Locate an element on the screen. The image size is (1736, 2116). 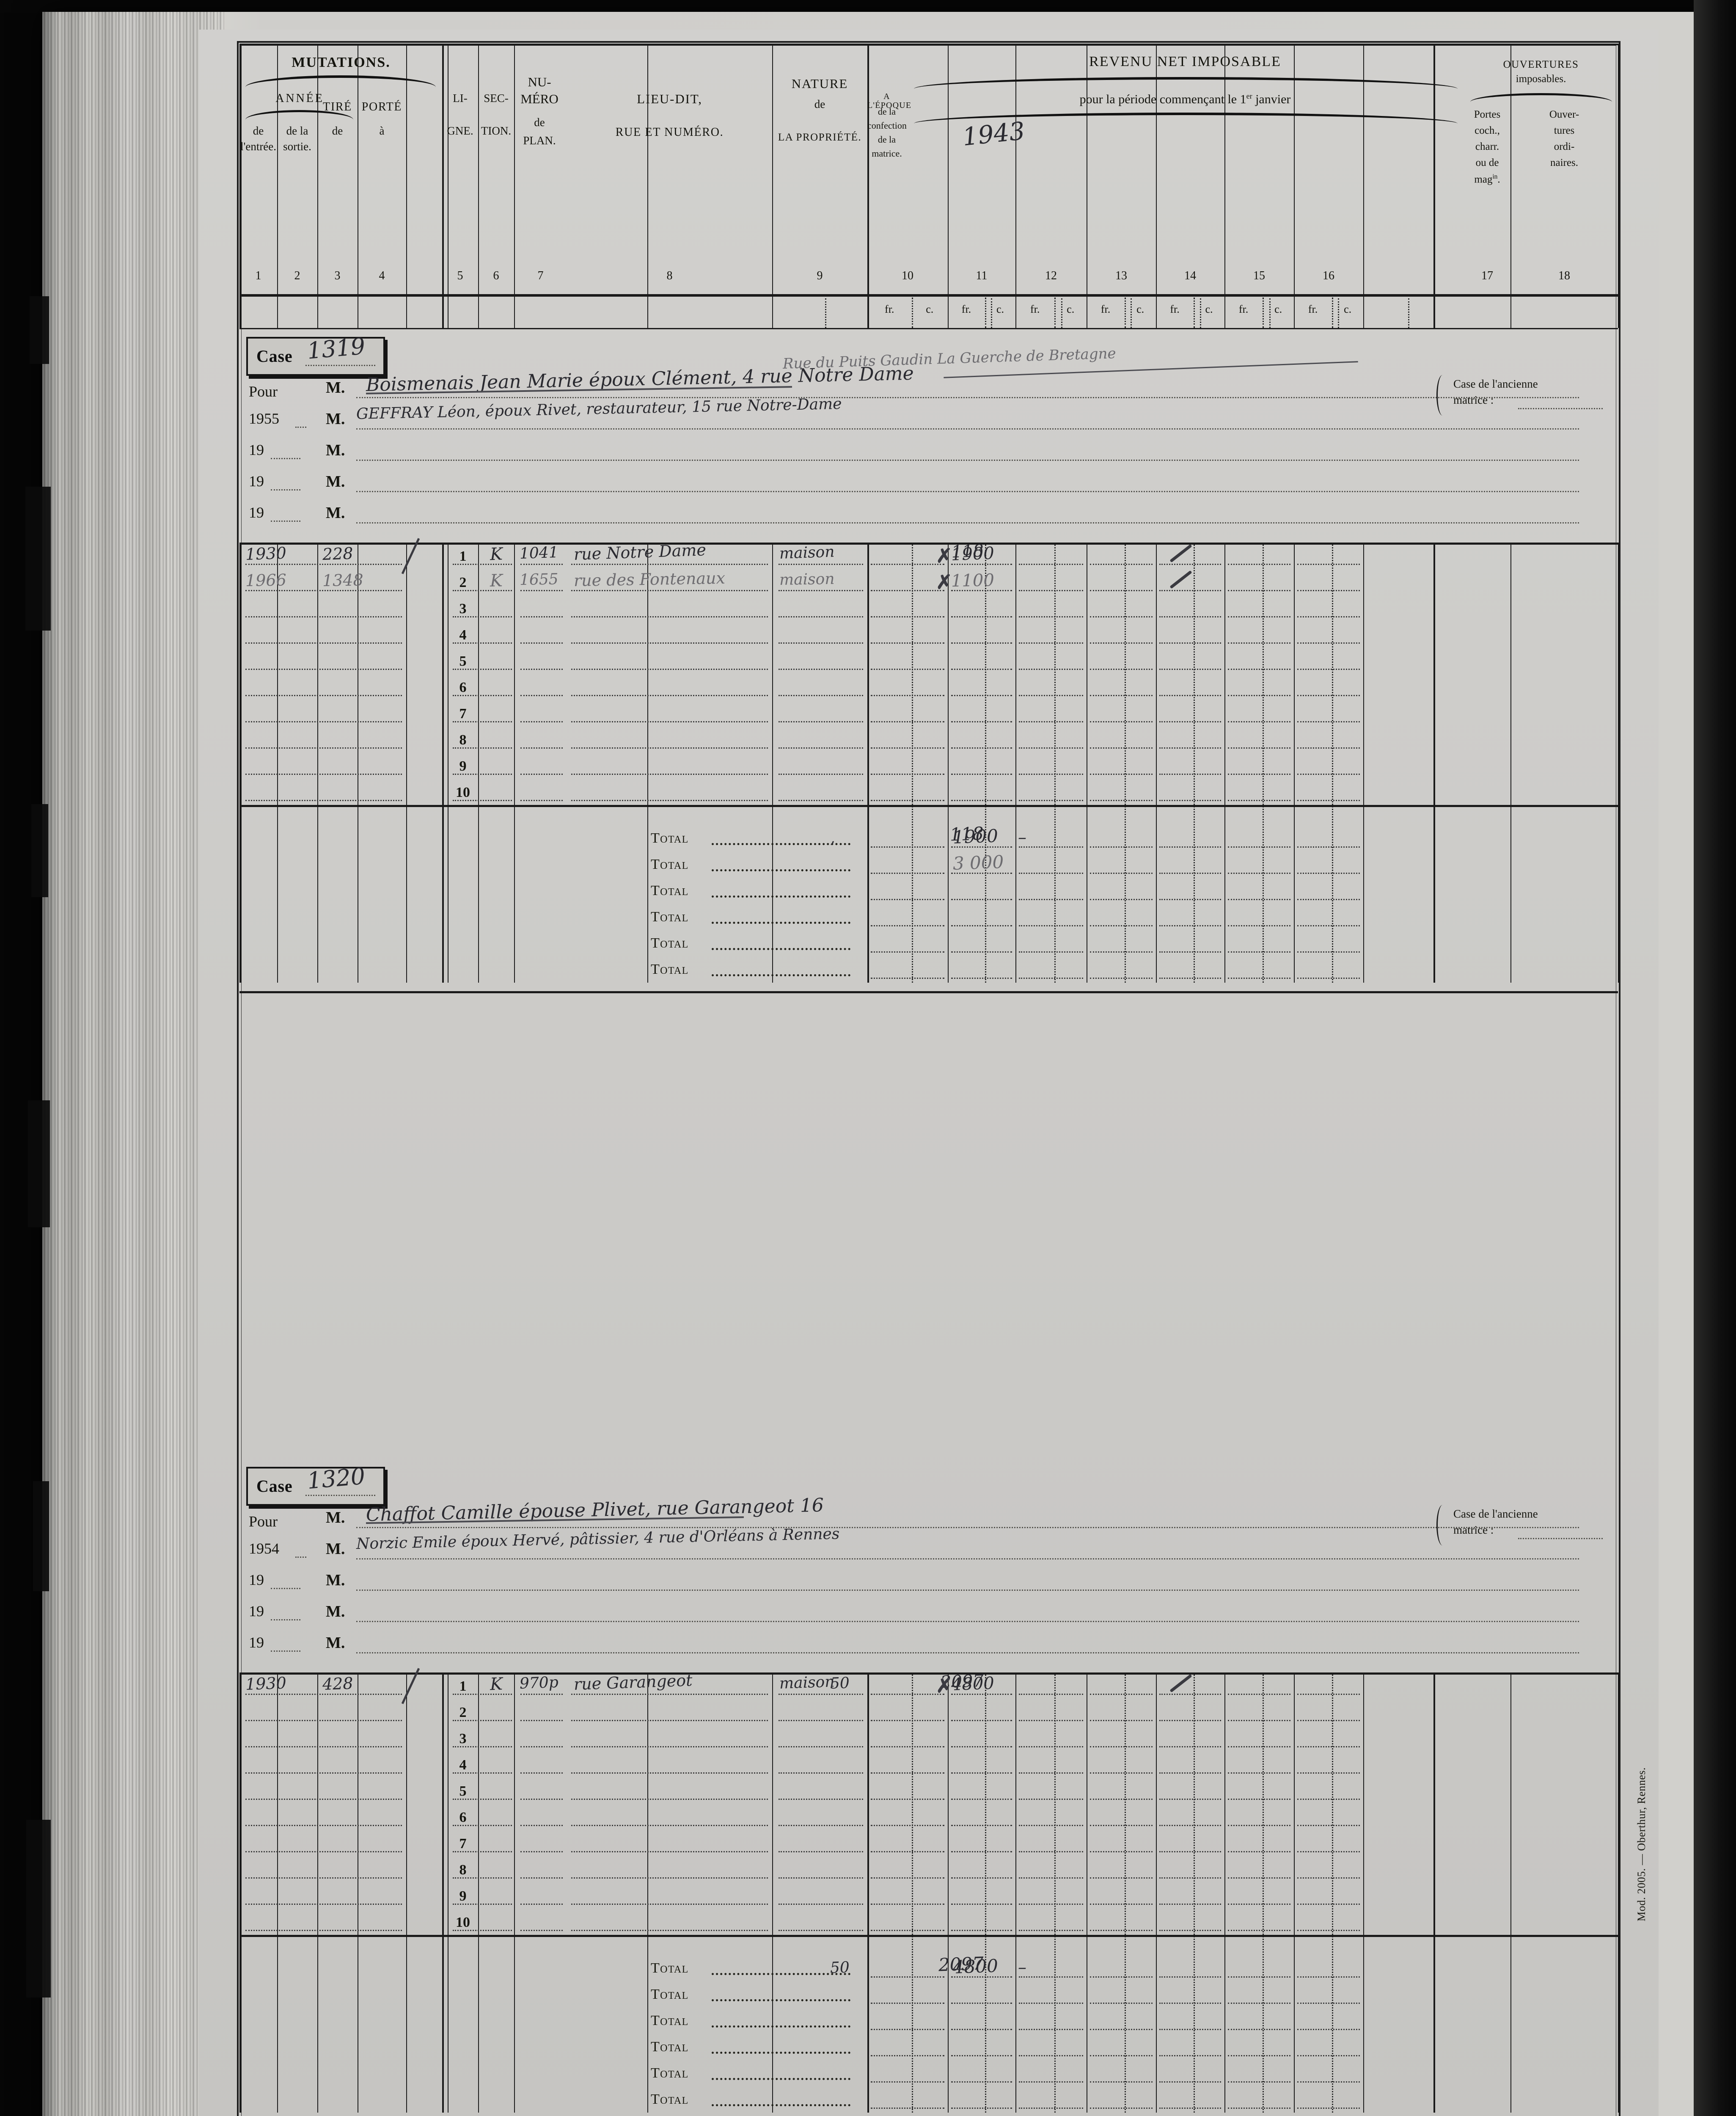
header-hline is located at coordinates (928, 328).